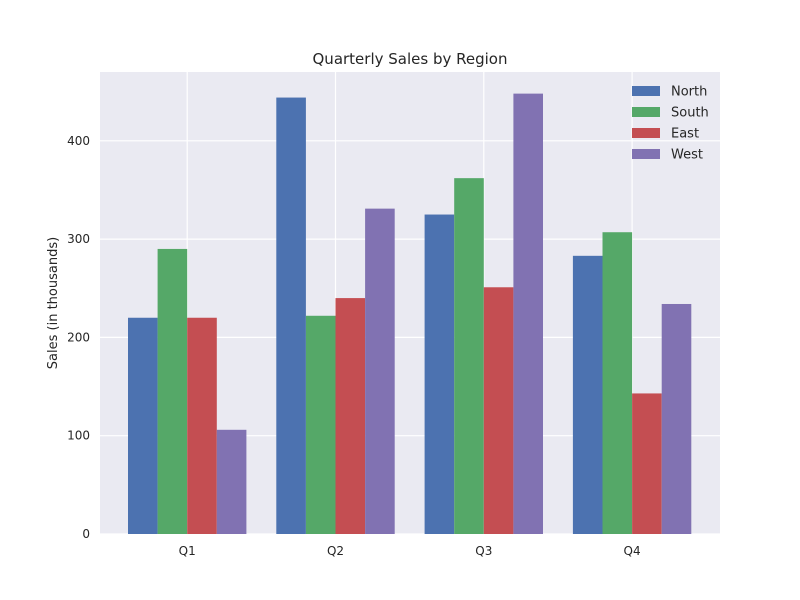 This screenshot has height=600, width=800. What do you see at coordinates (380, 371) in the screenshot?
I see `bar-west-q2` at bounding box center [380, 371].